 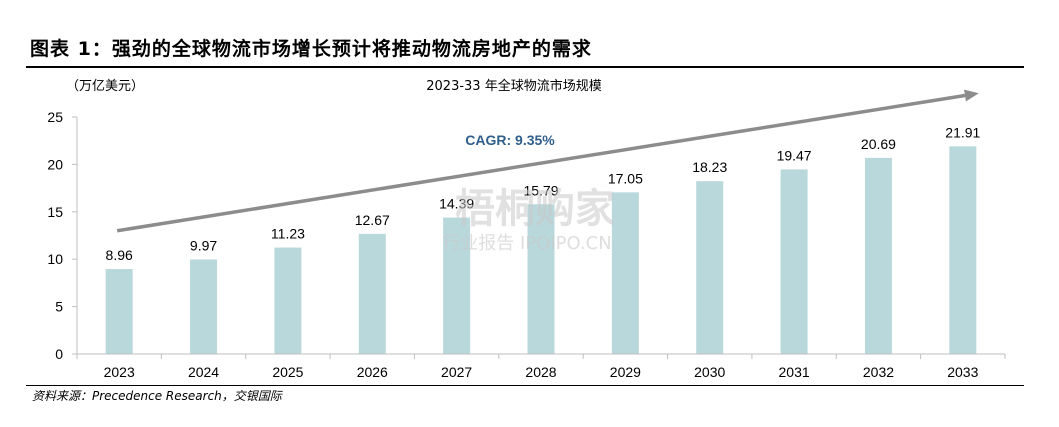 What do you see at coordinates (709, 372) in the screenshot?
I see `x-category-label: 2030` at bounding box center [709, 372].